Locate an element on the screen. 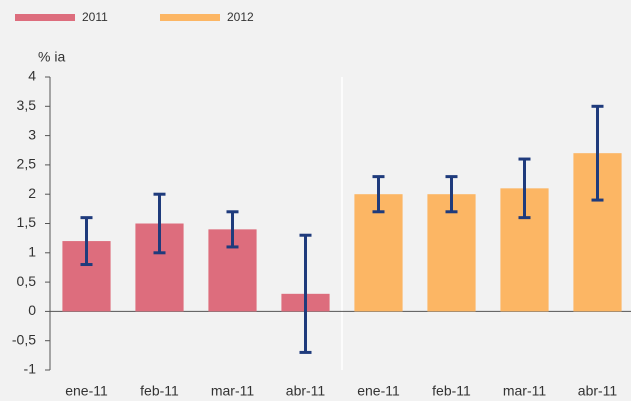 Image resolution: width=631 pixels, height=401 pixels. y-tick-label: -1 is located at coordinates (30, 369).